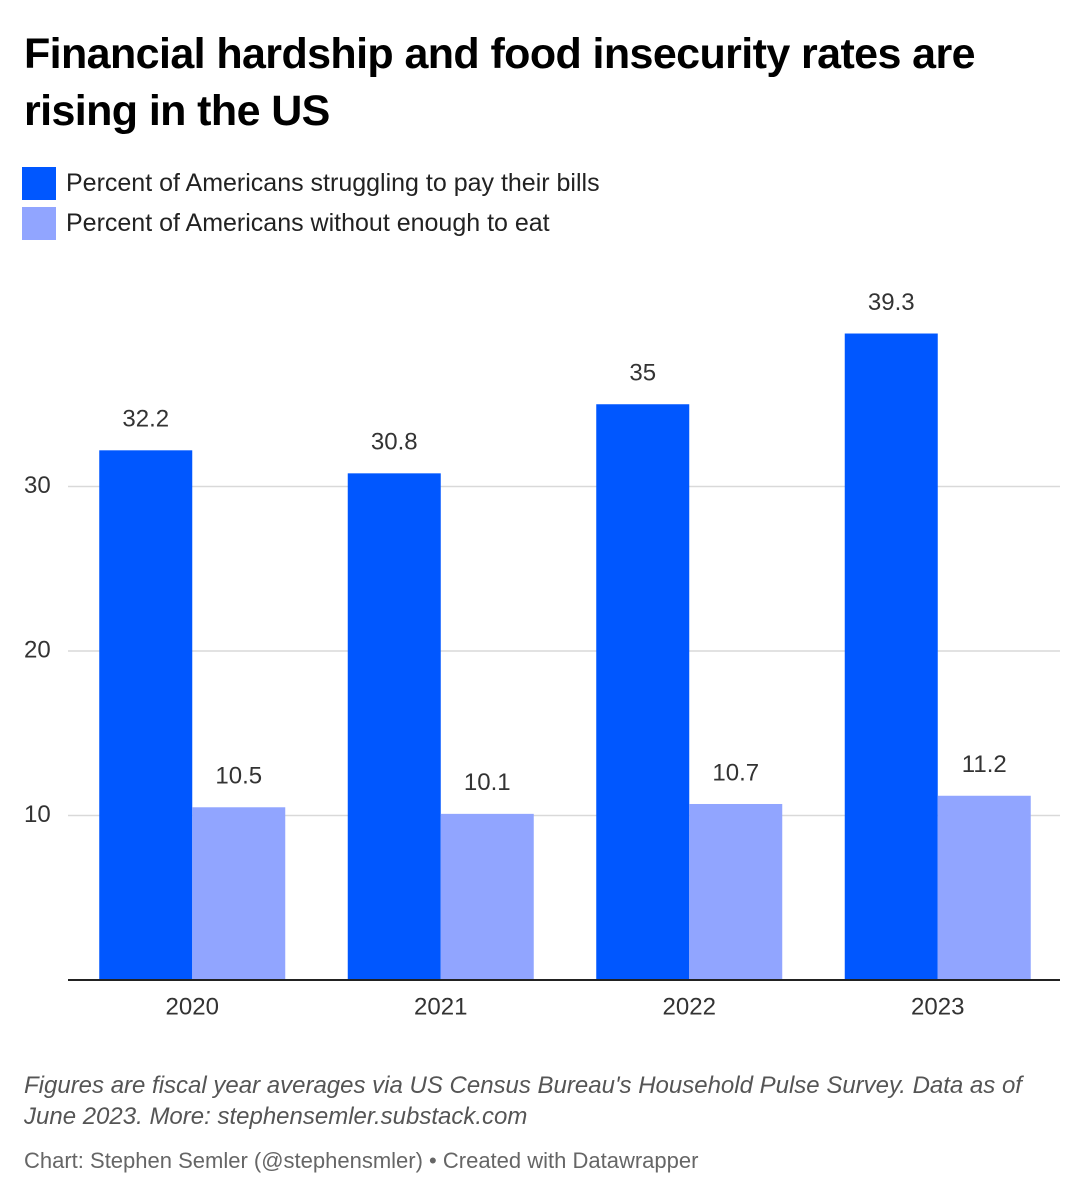 Image resolution: width=1085 pixels, height=1200 pixels. I want to click on value-label: 32.2, so click(145, 419).